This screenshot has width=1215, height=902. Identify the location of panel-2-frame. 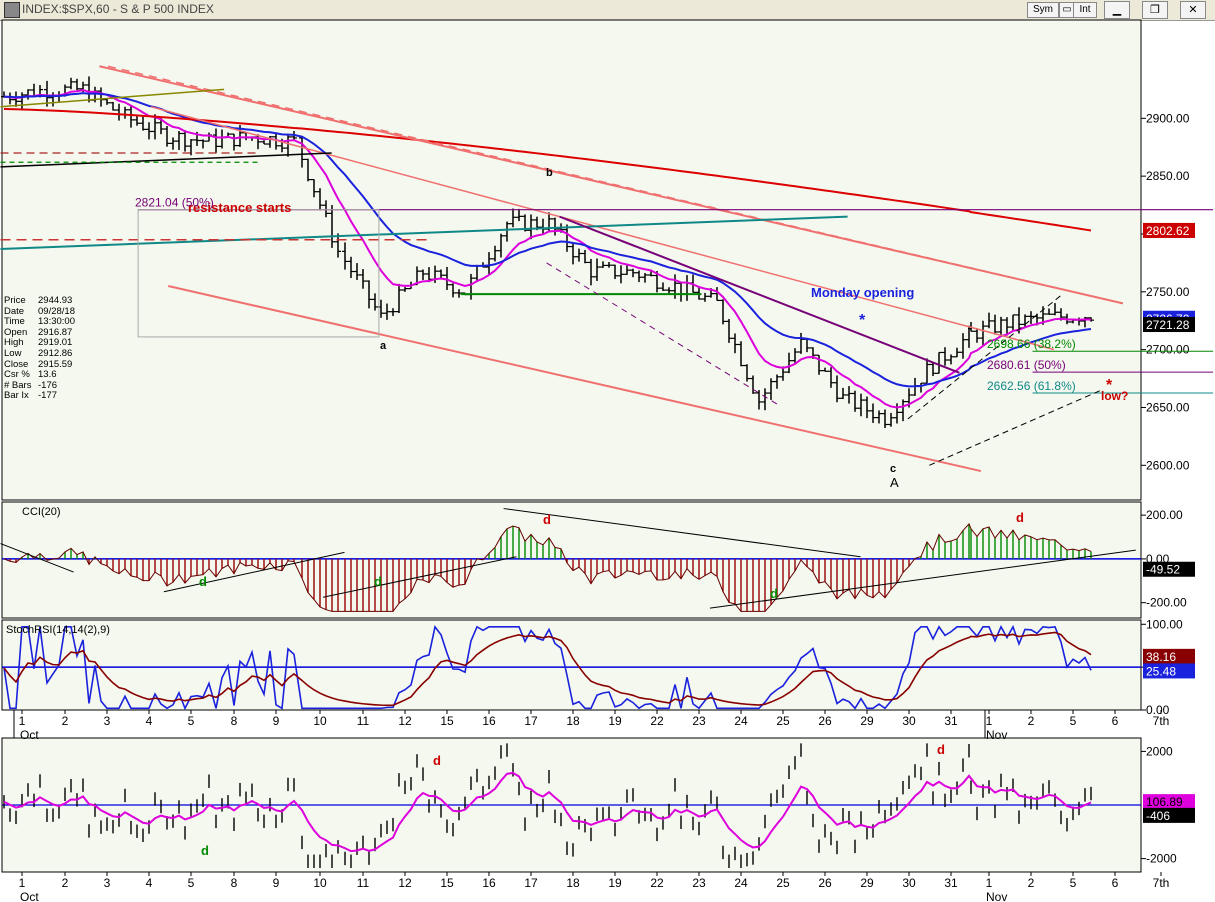
(571, 560).